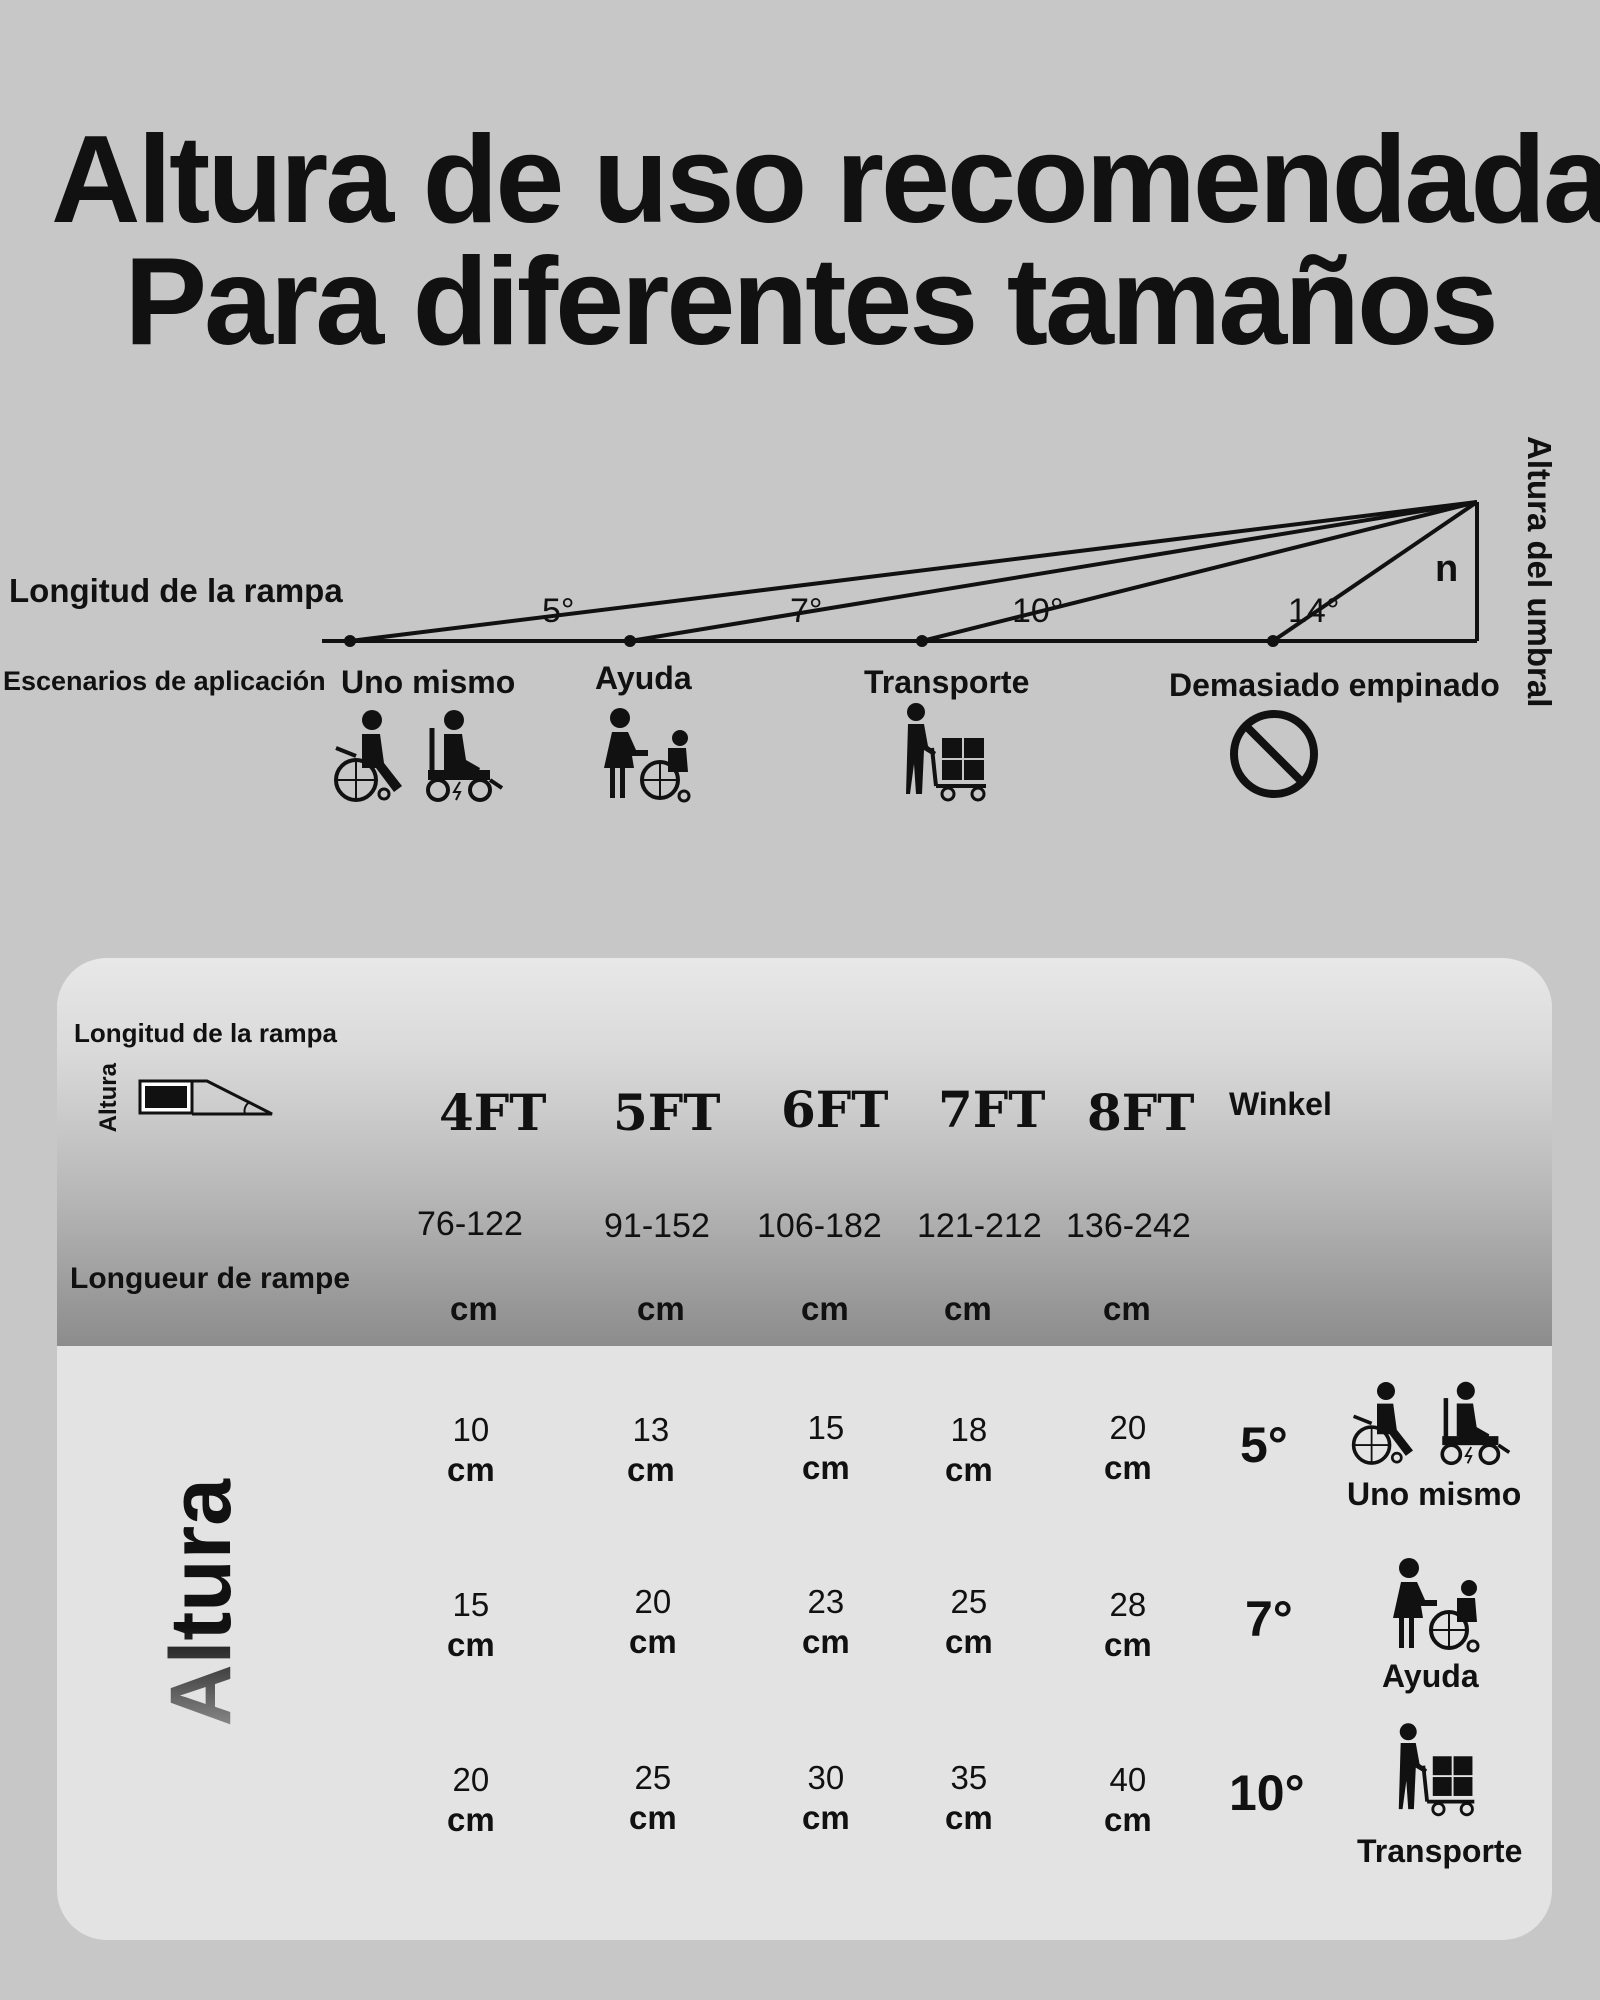  I want to click on table-longueur-label: Longueur de rampe, so click(210, 1279).